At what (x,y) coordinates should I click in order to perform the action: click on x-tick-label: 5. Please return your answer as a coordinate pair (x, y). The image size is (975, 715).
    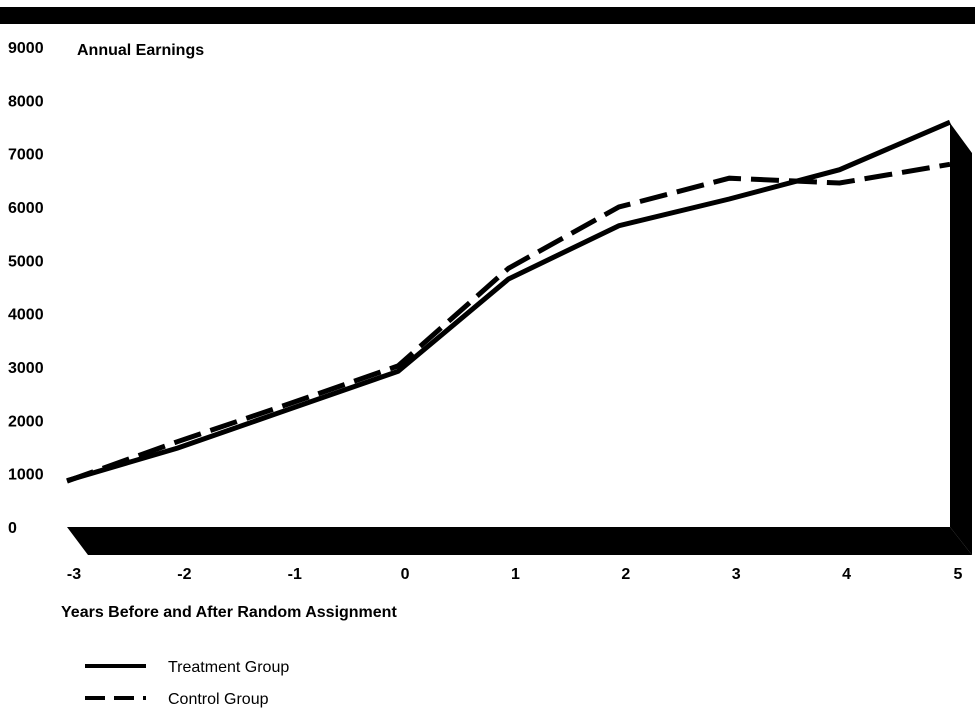
    Looking at the image, I should click on (958, 574).